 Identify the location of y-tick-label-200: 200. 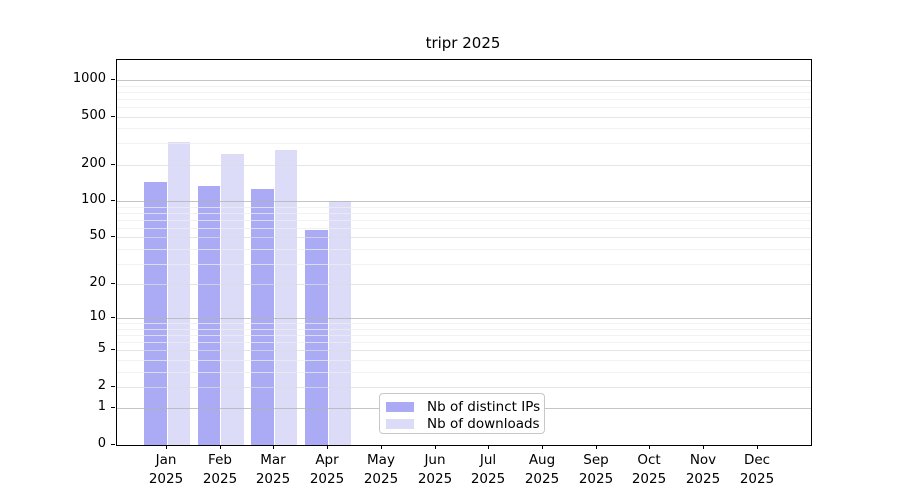
(93, 163).